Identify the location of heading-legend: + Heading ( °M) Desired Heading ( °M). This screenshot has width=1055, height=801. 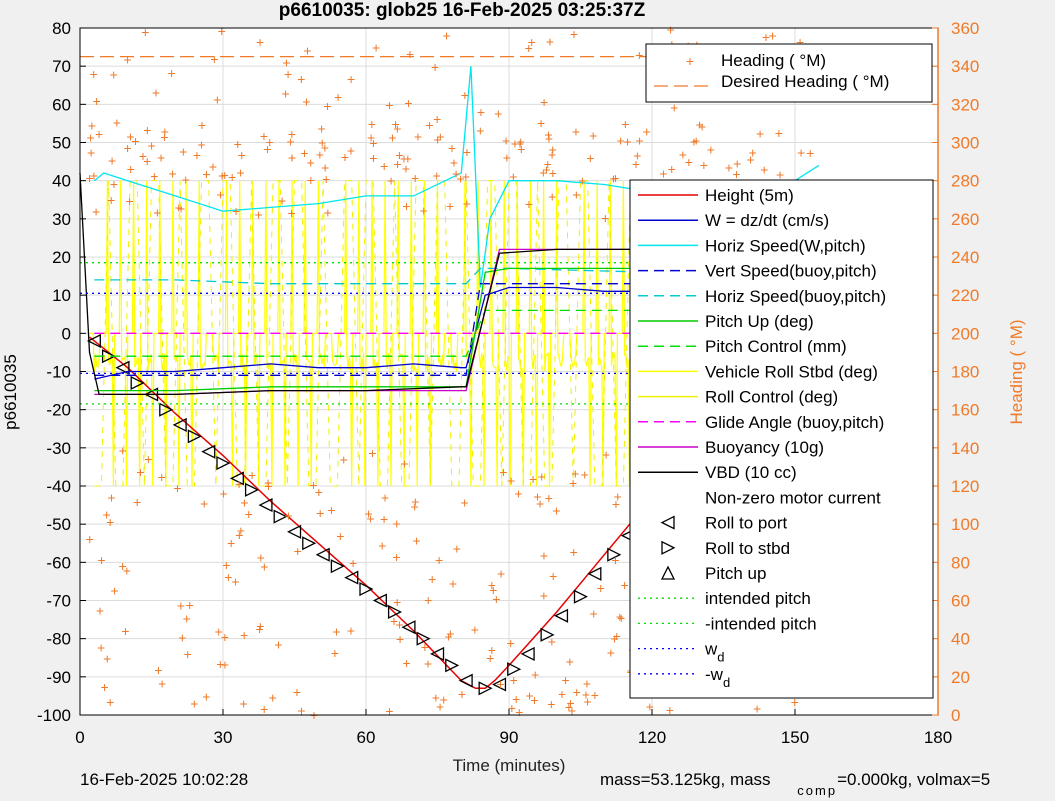
(789, 73).